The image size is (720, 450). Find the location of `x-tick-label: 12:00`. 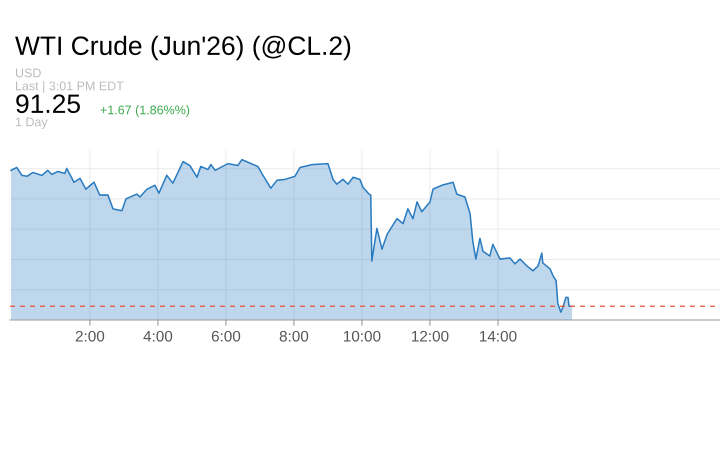

x-tick-label: 12:00 is located at coordinates (430, 336).